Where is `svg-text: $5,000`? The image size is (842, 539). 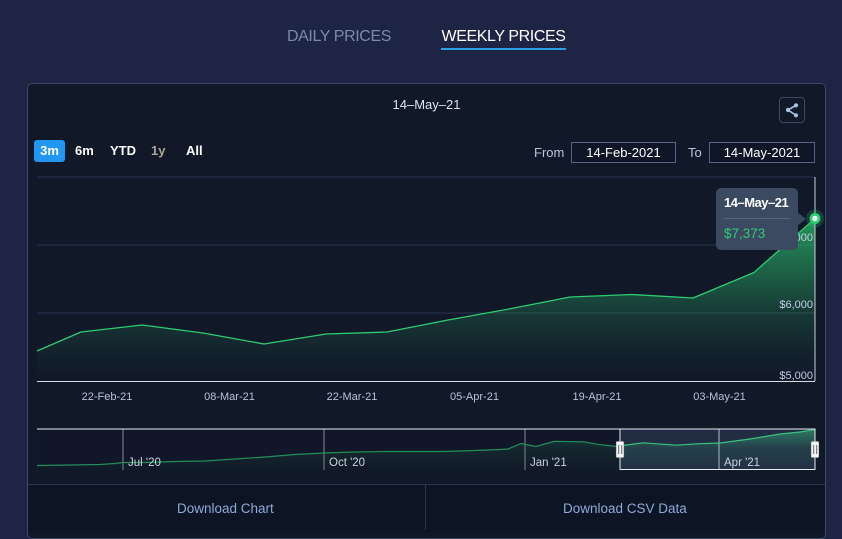
svg-text: $5,000 is located at coordinates (796, 376).